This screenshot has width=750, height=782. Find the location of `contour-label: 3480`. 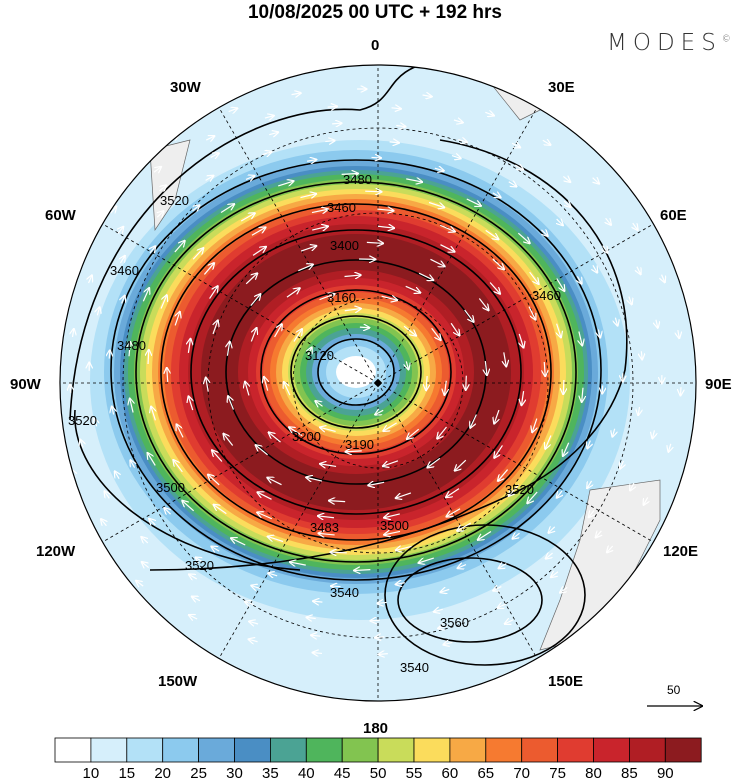

contour-label: 3480 is located at coordinates (131, 345).